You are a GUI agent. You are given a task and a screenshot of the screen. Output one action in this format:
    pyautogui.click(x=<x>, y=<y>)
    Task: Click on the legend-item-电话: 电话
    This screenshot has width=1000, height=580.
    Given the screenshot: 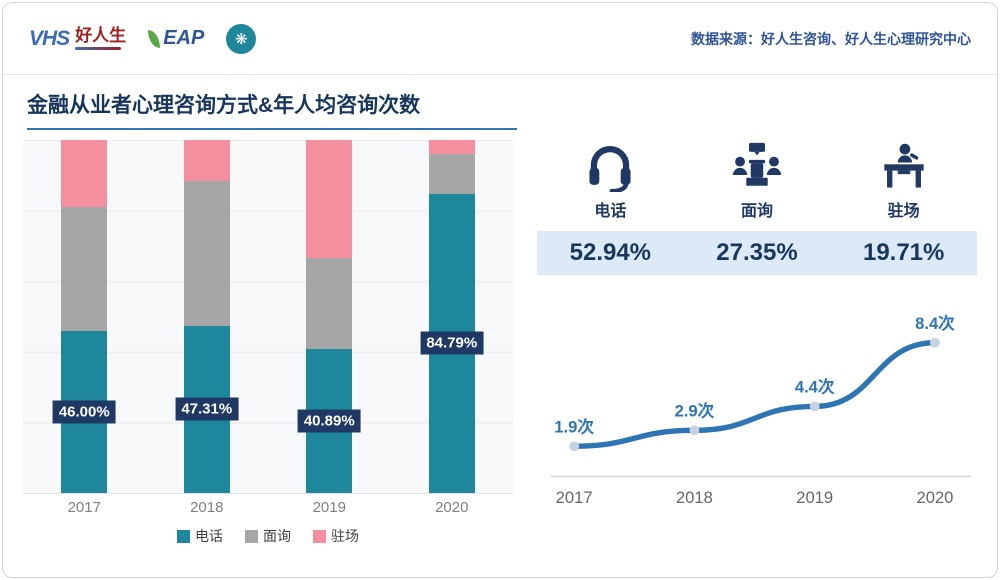 What is the action you would take?
    pyautogui.click(x=200, y=536)
    